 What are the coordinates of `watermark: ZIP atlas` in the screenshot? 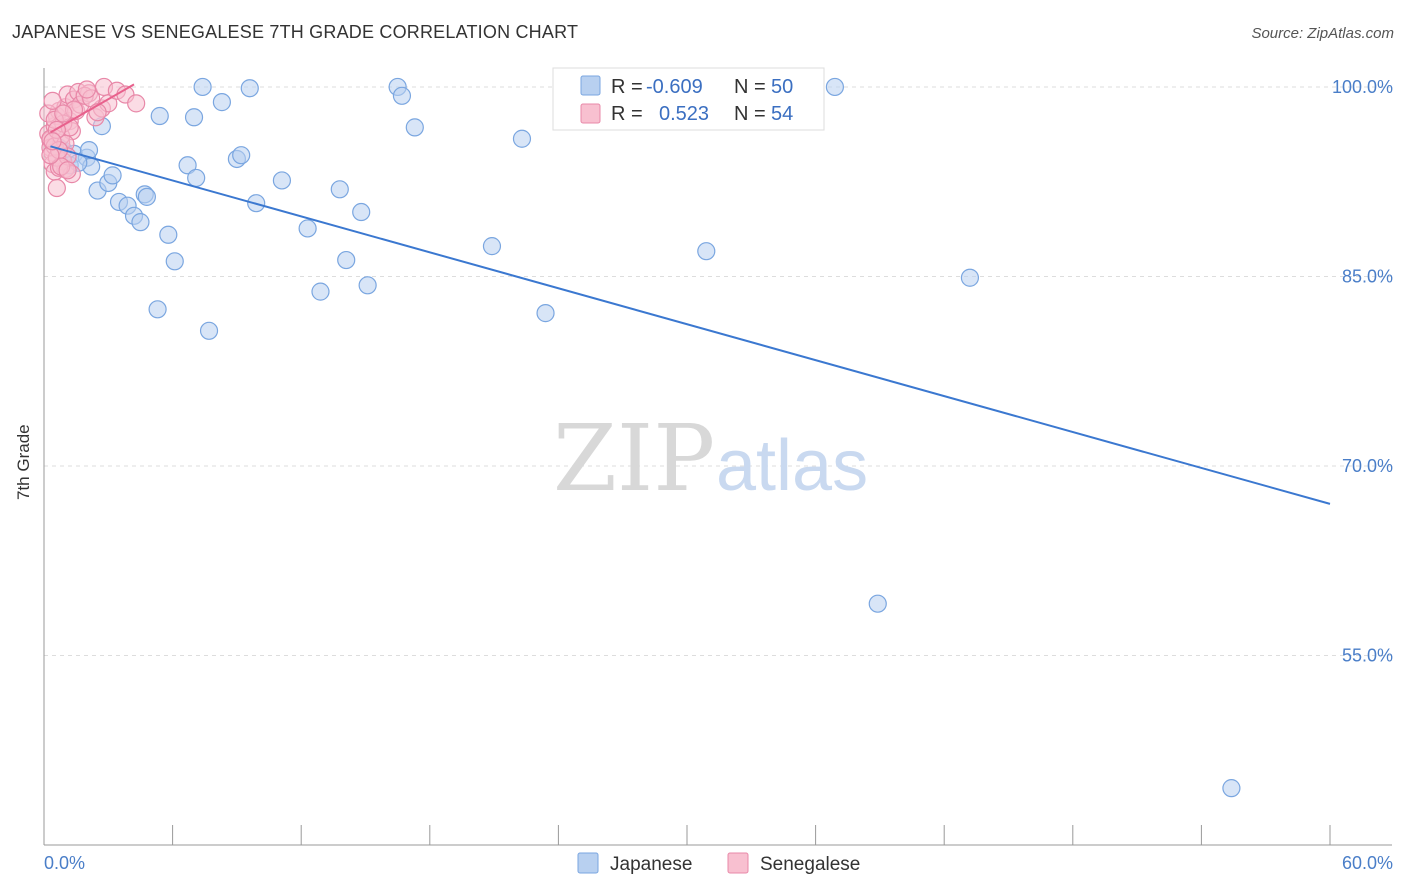 It's located at (710, 458).